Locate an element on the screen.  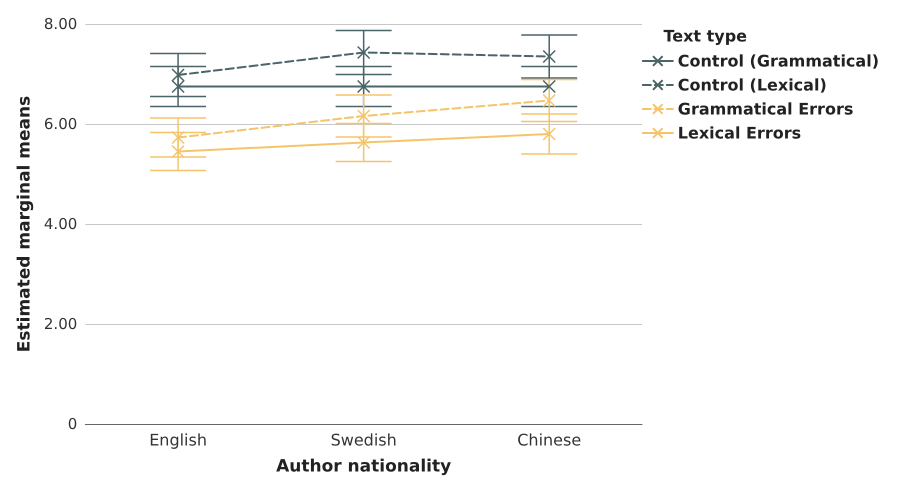
x-axis-title: Author nationality is located at coordinates (364, 466).